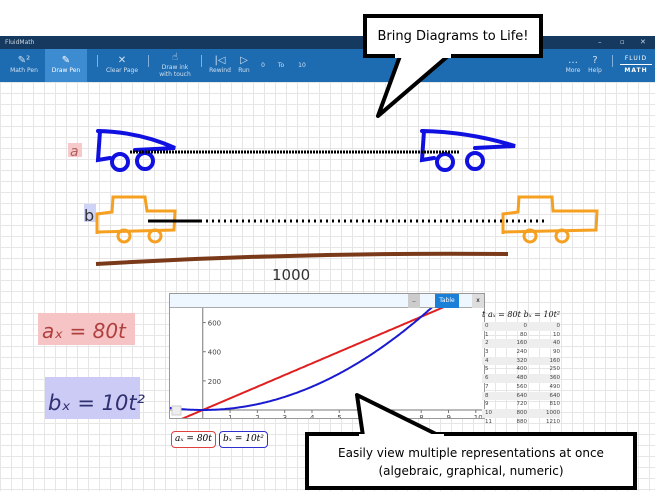 This screenshot has height=491, width=655. What do you see at coordinates (471, 471) in the screenshot?
I see `callout-bottom-line2: (algebraic, graphical, numeric)` at bounding box center [471, 471].